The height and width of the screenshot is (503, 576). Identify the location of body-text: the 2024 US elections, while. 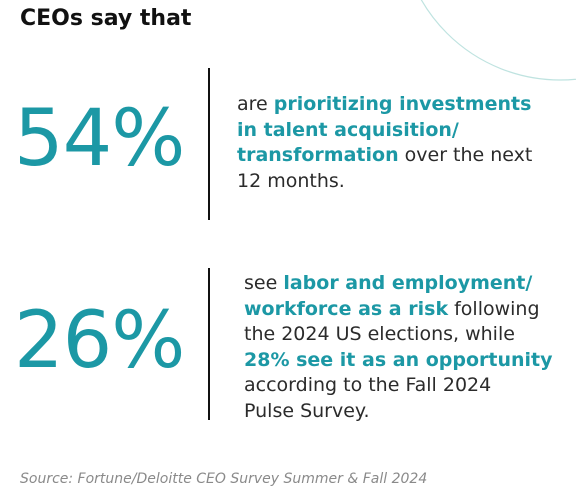
(379, 334).